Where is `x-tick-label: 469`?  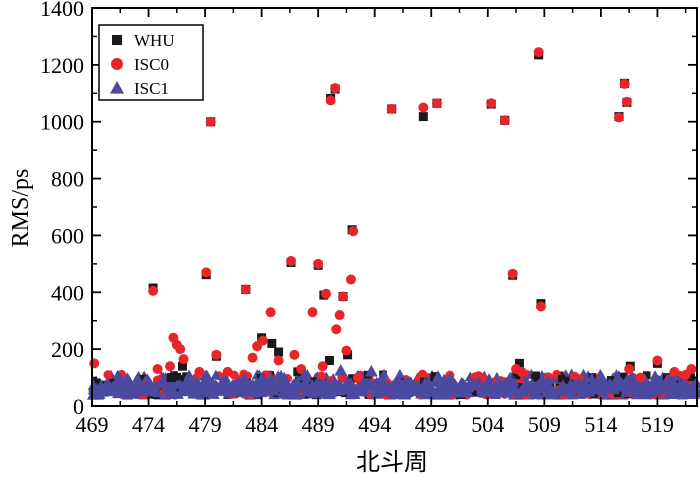 x-tick-label: 469 is located at coordinates (92, 424).